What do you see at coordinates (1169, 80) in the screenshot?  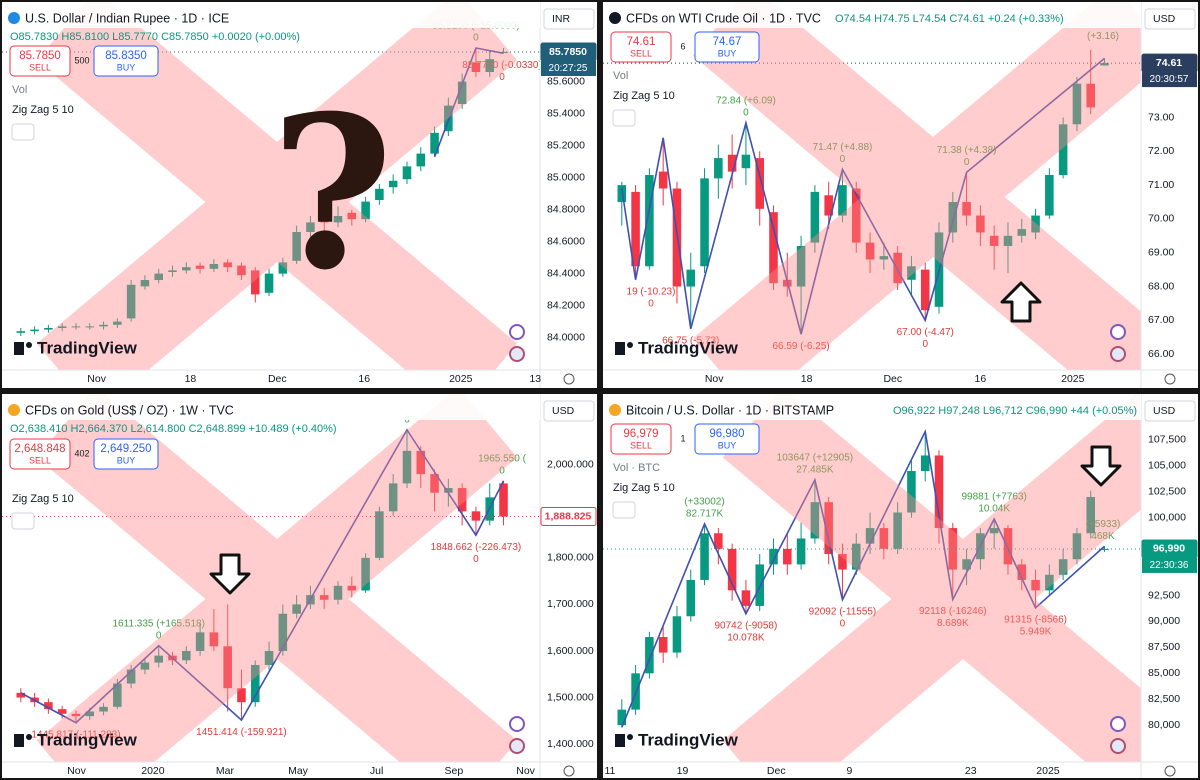 I see `countdown-box` at bounding box center [1169, 80].